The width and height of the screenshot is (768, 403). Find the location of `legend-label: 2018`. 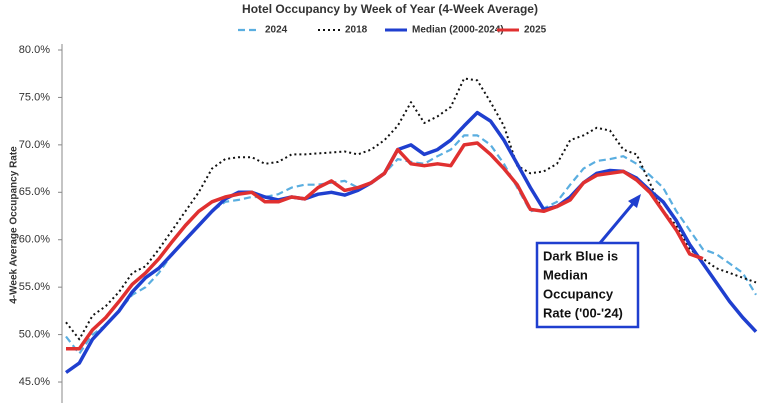

legend-label: 2018 is located at coordinates (356, 30).